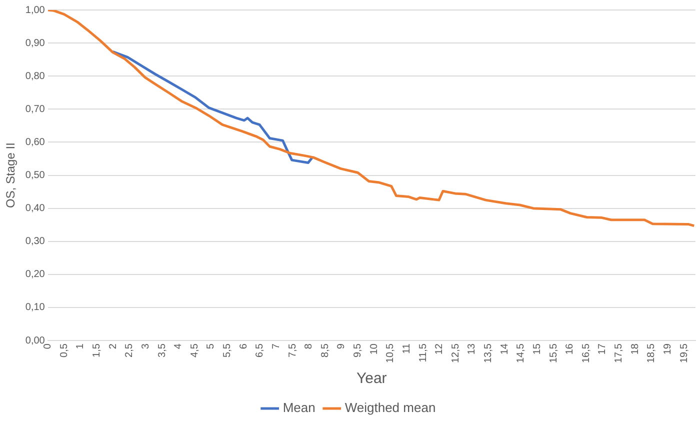  What do you see at coordinates (35, 340) in the screenshot?
I see `y-tick-label: 0,00` at bounding box center [35, 340].